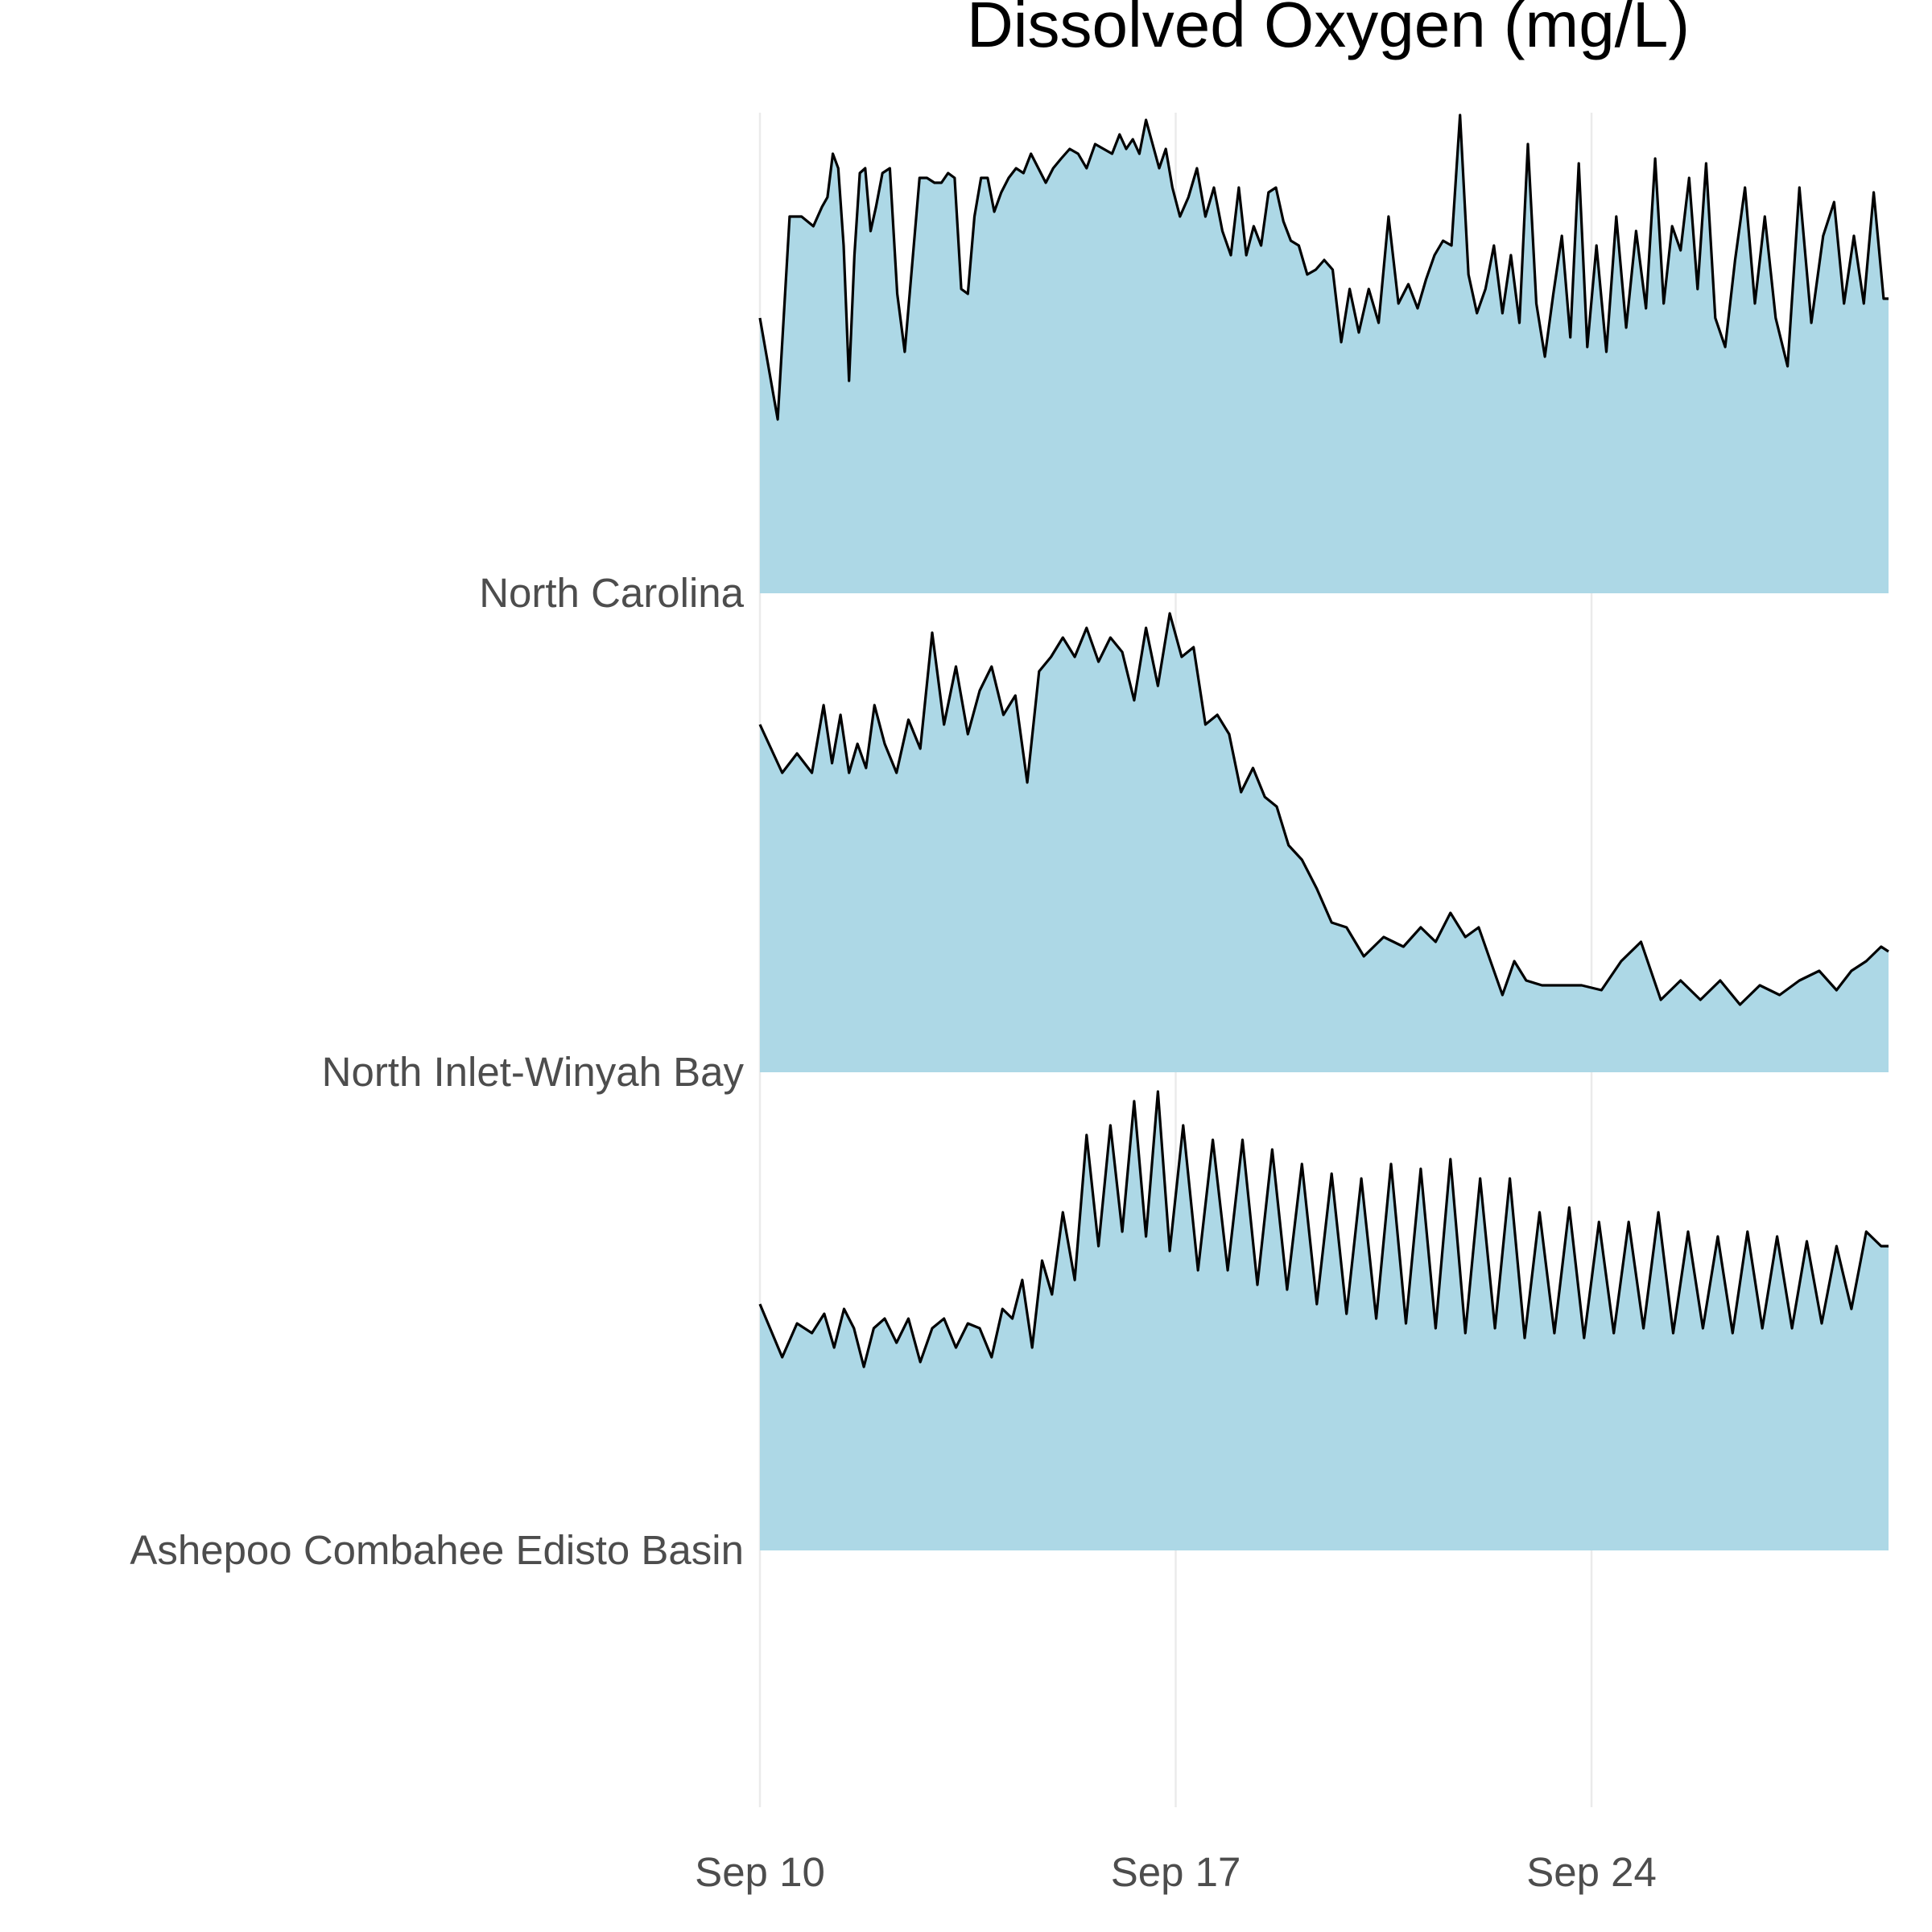  What do you see at coordinates (1328, 30) in the screenshot?
I see `chart-title: Dissolved Oxygen (mg/L)` at bounding box center [1328, 30].